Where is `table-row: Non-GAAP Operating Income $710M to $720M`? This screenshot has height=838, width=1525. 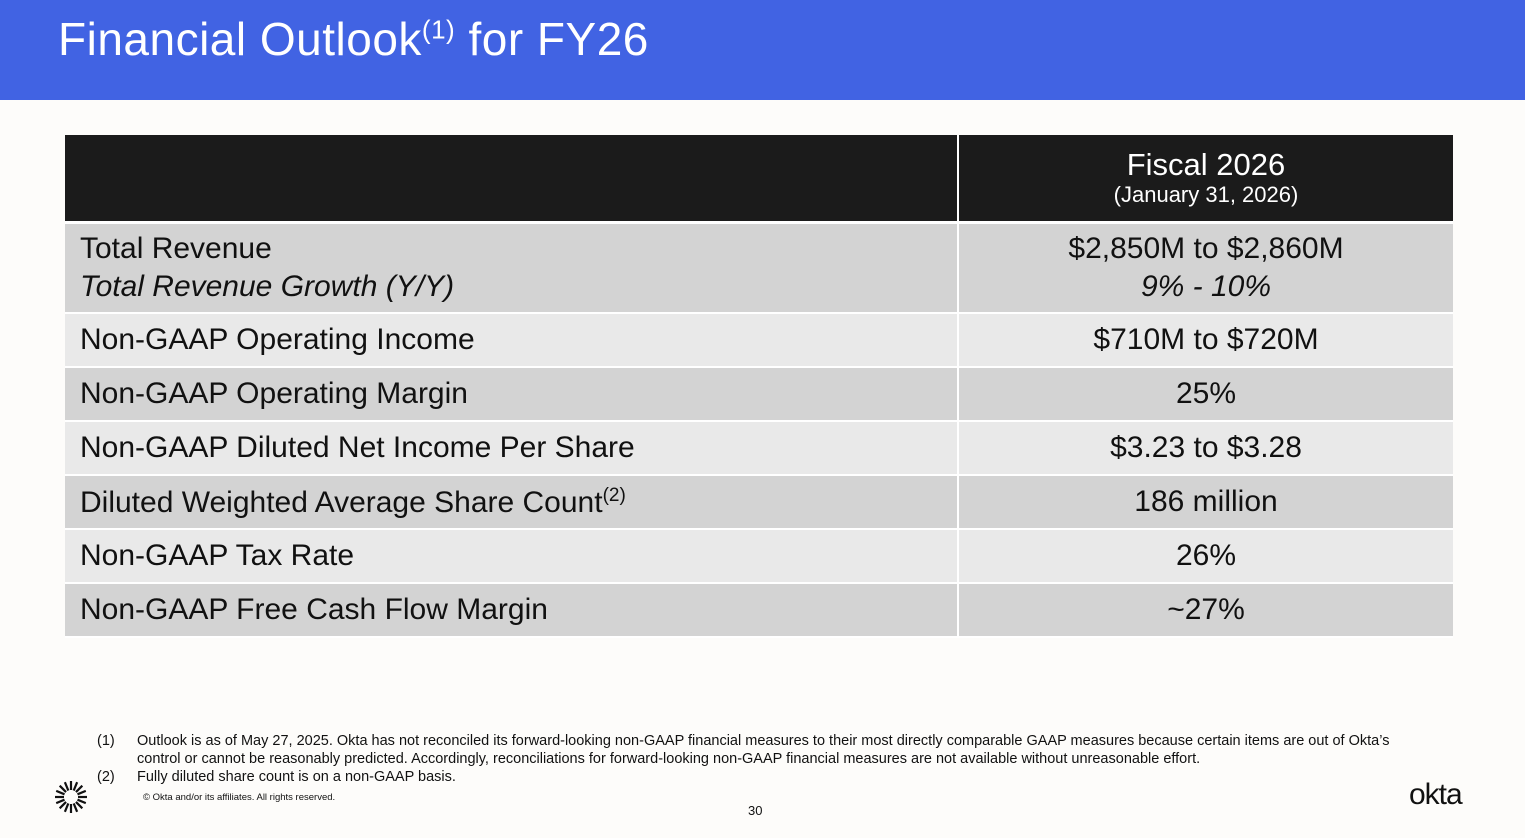 table-row: Non-GAAP Operating Income $710M to $720M is located at coordinates (759, 340).